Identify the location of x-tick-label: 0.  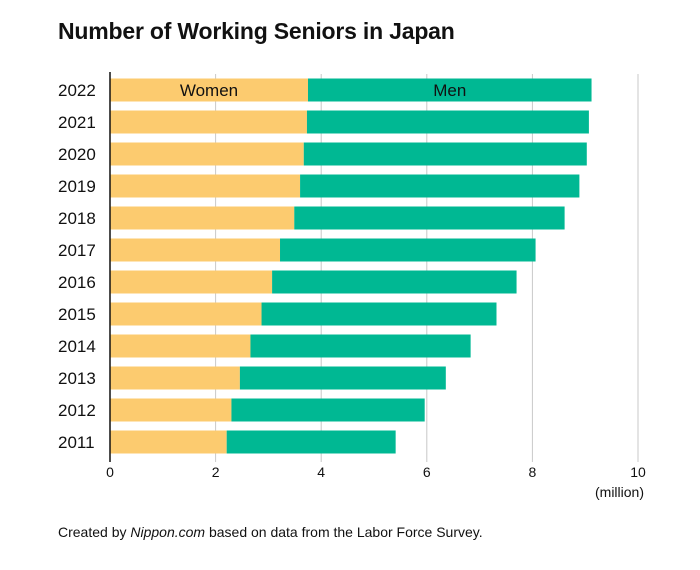
(110, 472).